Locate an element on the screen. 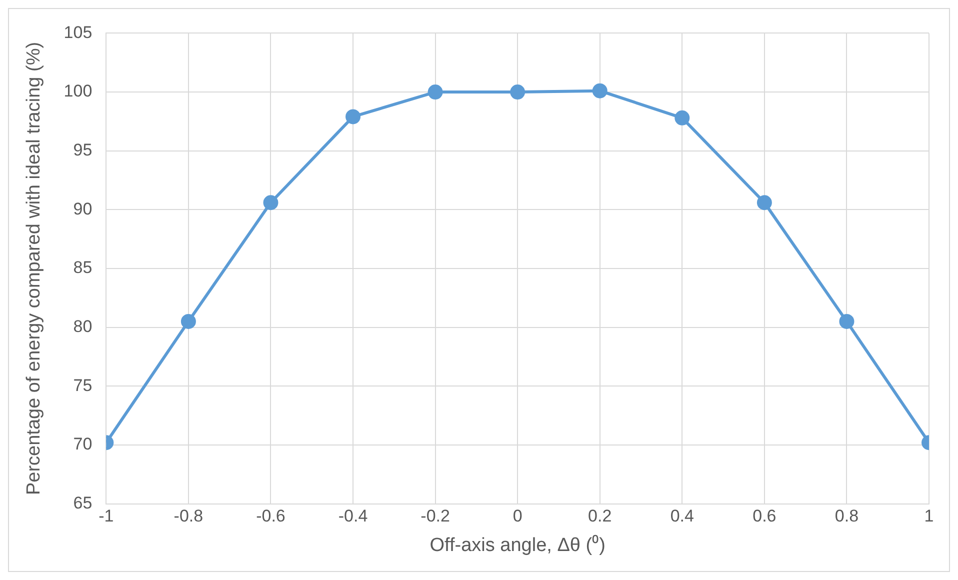 Image resolution: width=958 pixels, height=580 pixels. x-tick-label: -0.2 is located at coordinates (435, 516).